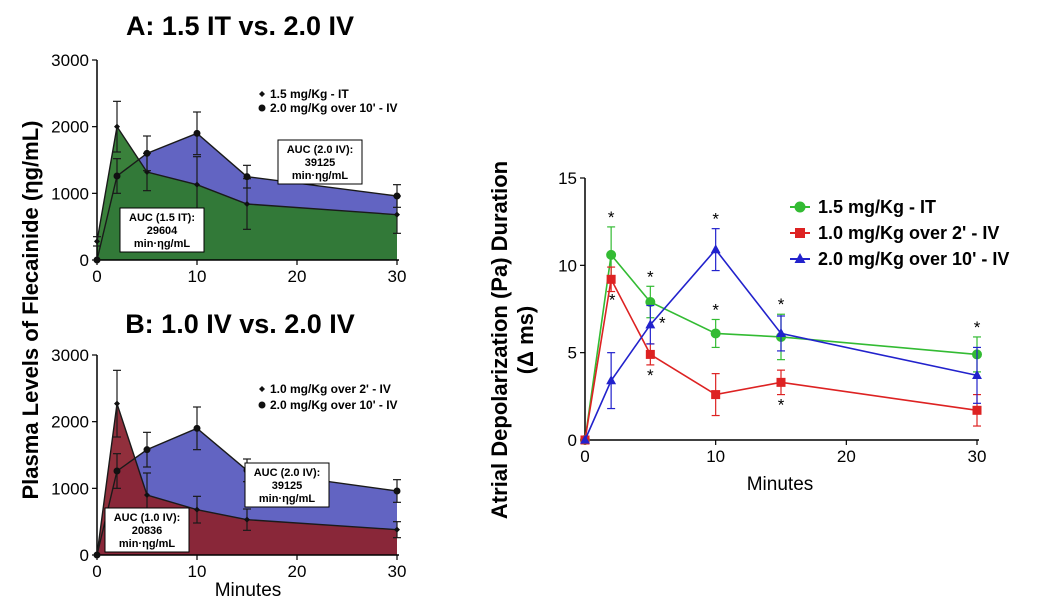 The width and height of the screenshot is (1064, 601). I want to click on panel-c-x-axis-label: Minutes, so click(780, 484).